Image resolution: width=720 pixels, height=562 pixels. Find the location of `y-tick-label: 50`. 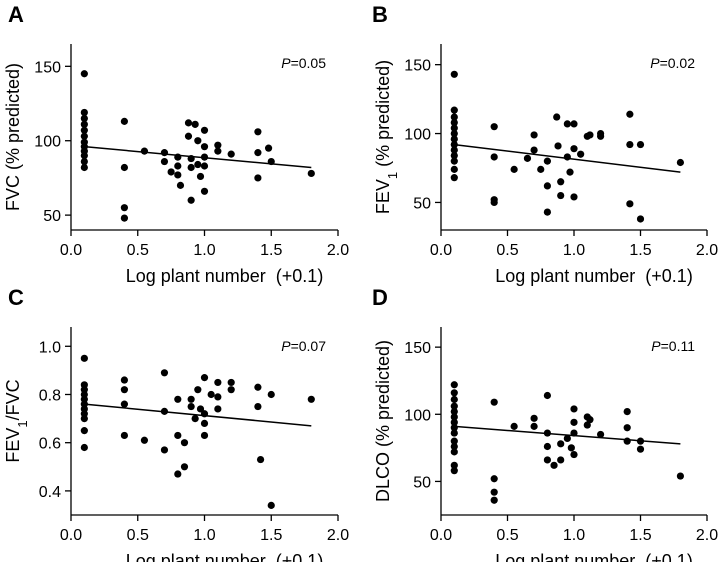

y-tick-label: 50 is located at coordinates (52, 216).